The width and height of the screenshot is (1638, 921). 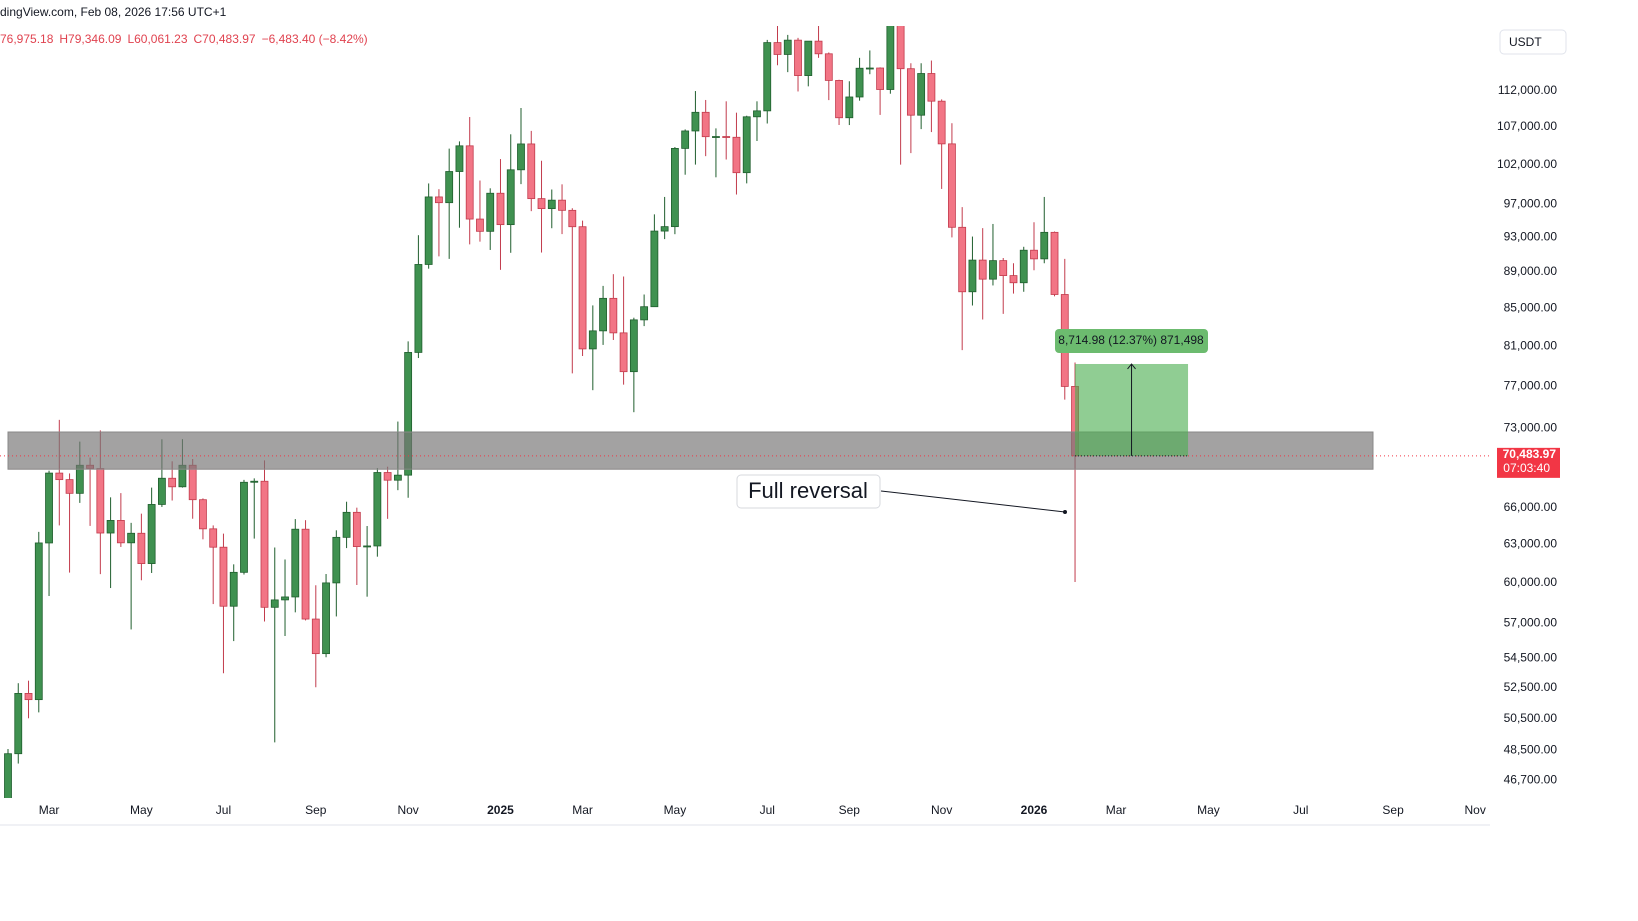 What do you see at coordinates (1531, 750) in the screenshot?
I see `y-tick-label: 48,500.00` at bounding box center [1531, 750].